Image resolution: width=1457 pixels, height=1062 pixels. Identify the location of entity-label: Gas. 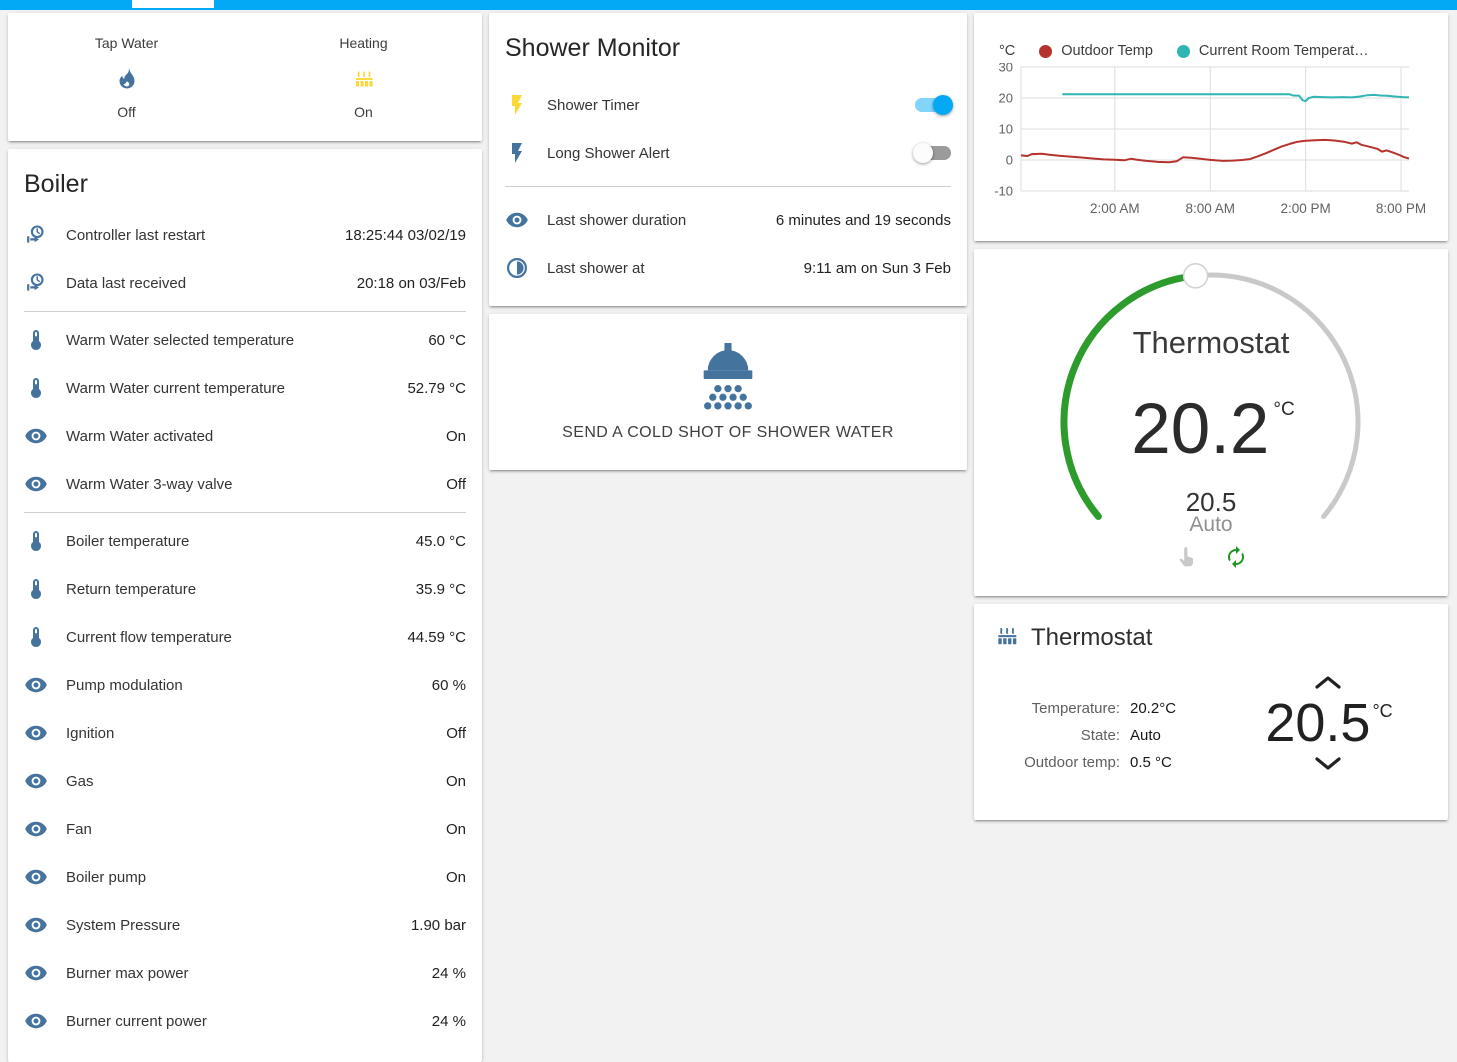
(80, 781).